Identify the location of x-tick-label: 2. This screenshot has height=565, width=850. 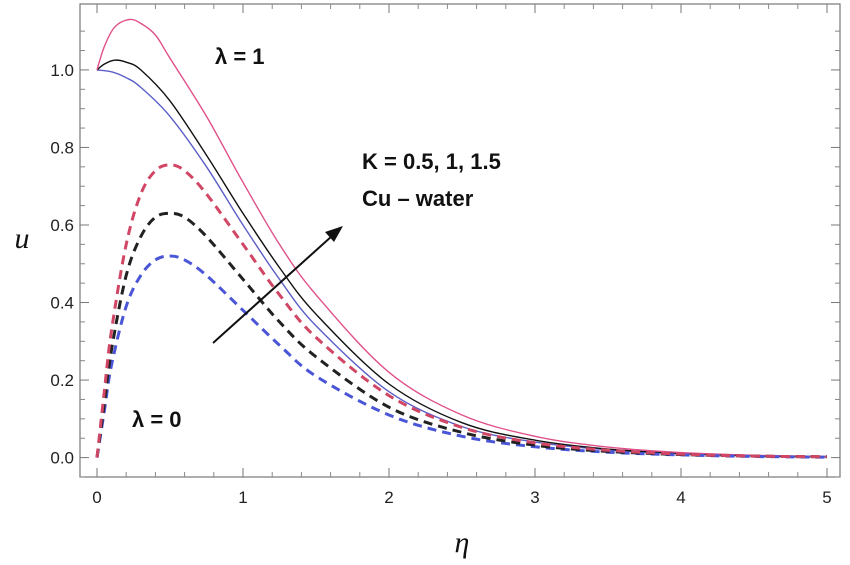
(388, 497).